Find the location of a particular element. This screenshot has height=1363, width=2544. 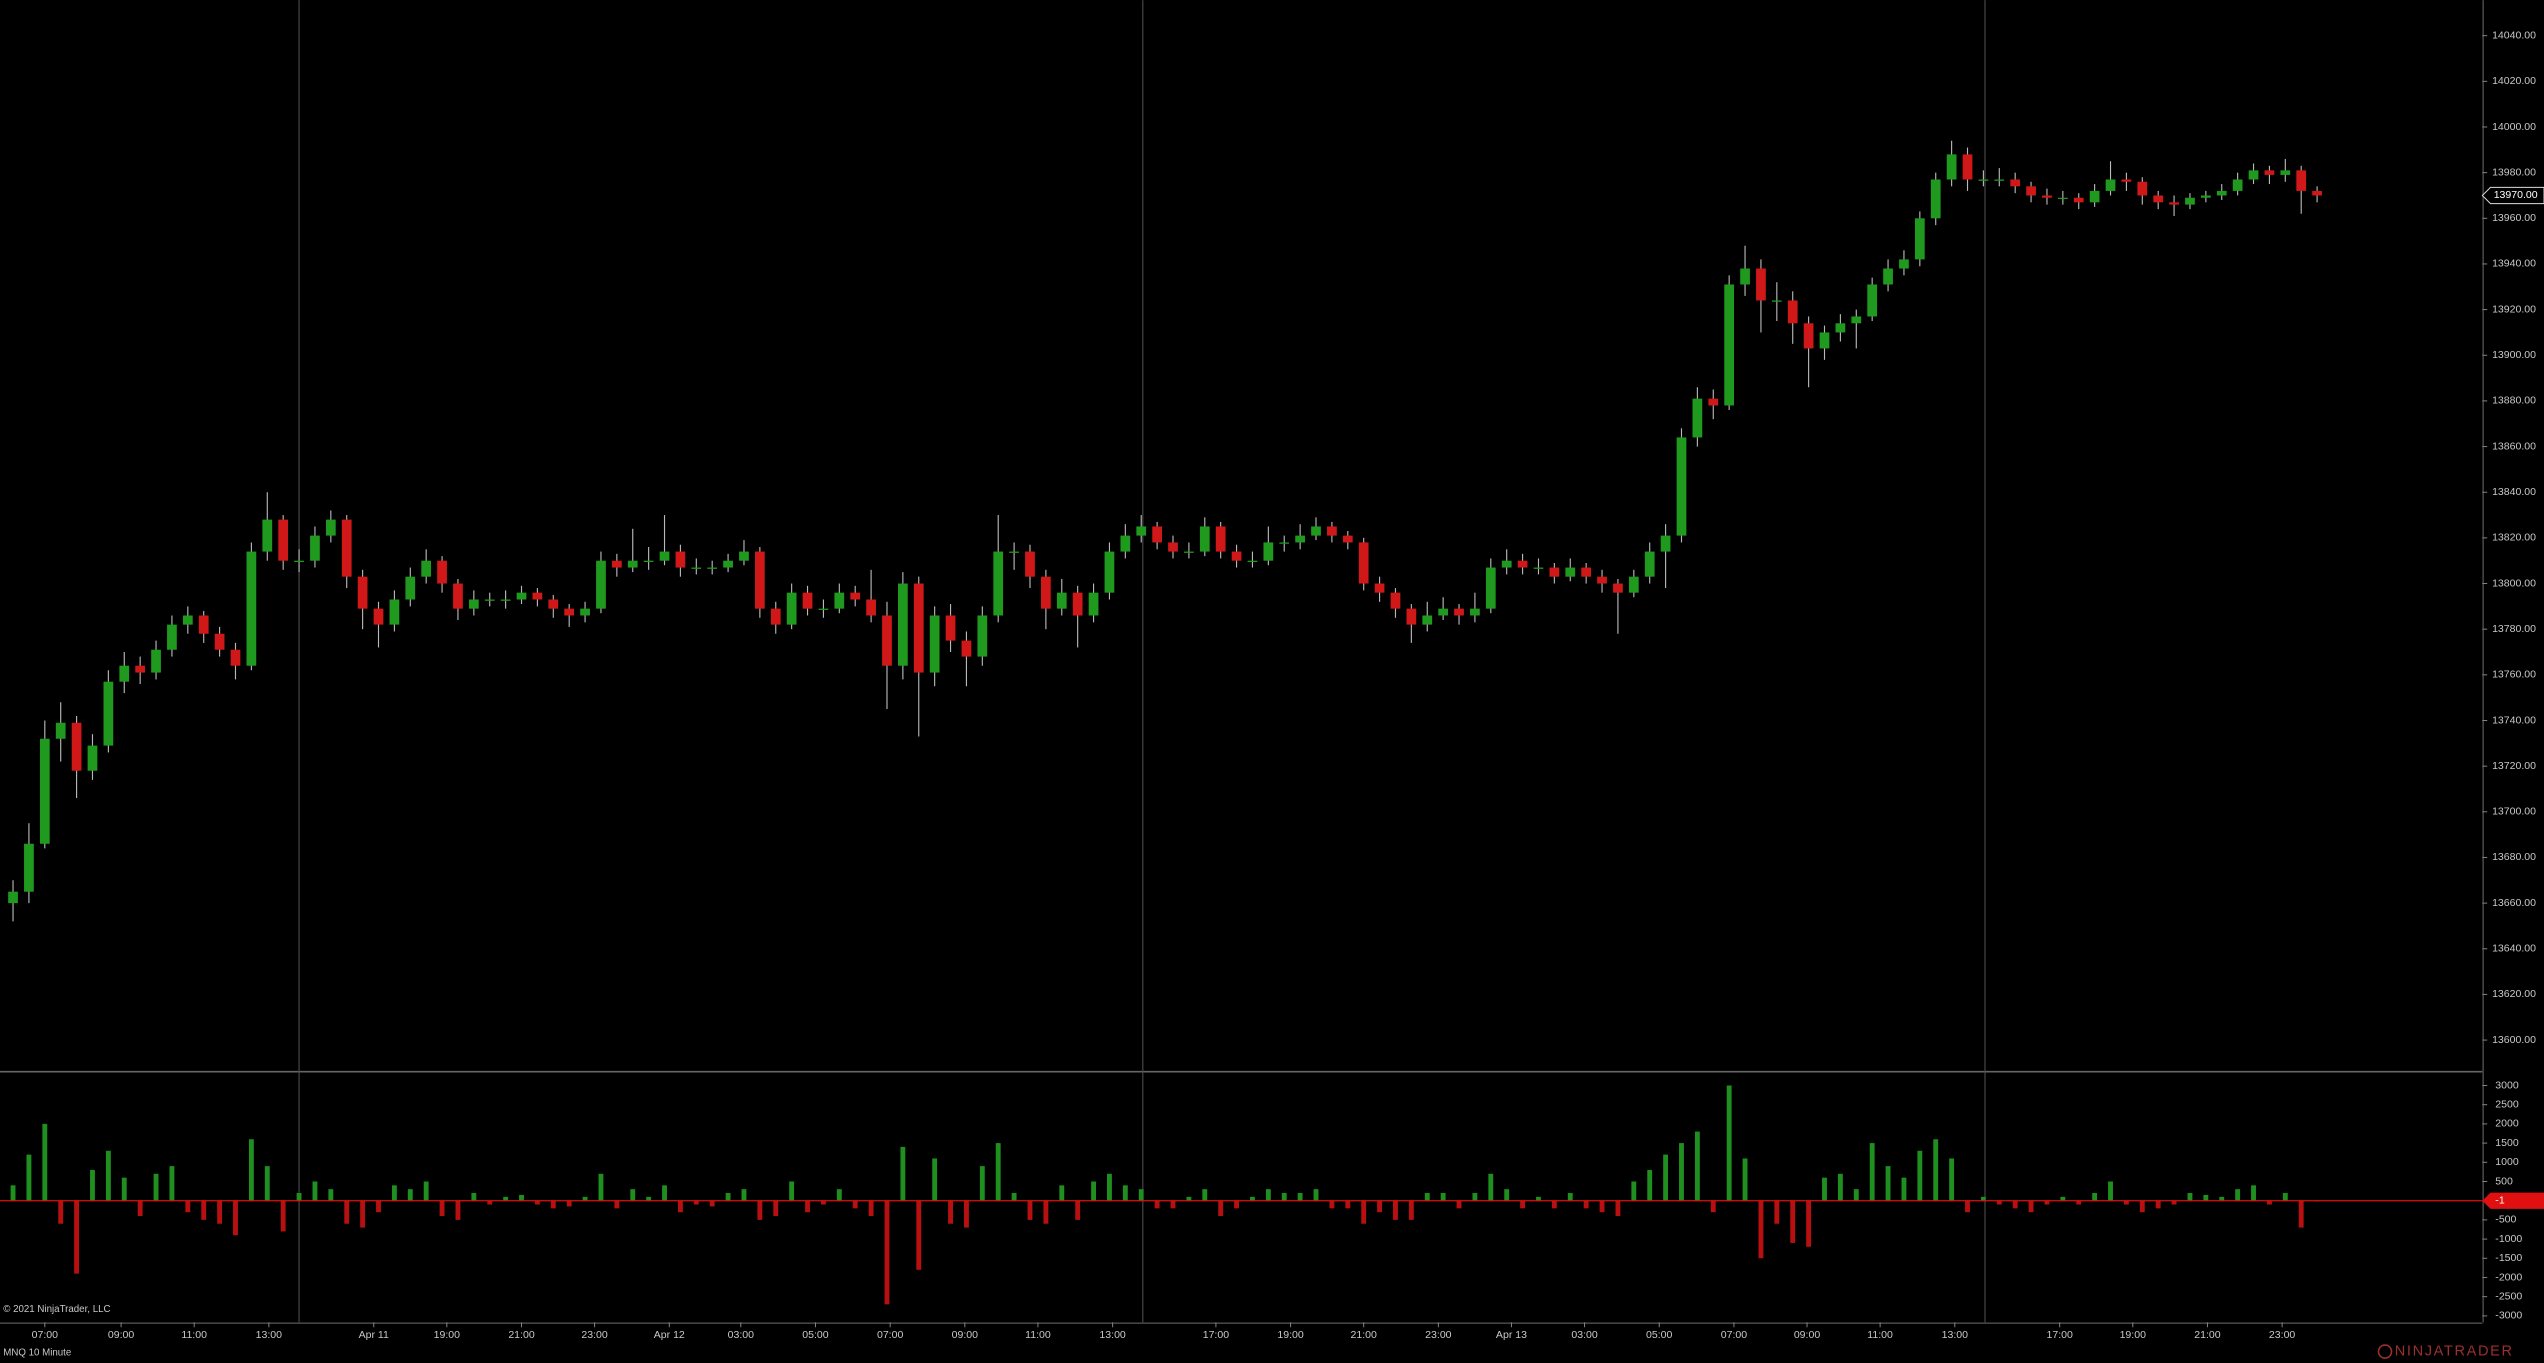

y-tick-label: 13980.00 is located at coordinates (2514, 172).